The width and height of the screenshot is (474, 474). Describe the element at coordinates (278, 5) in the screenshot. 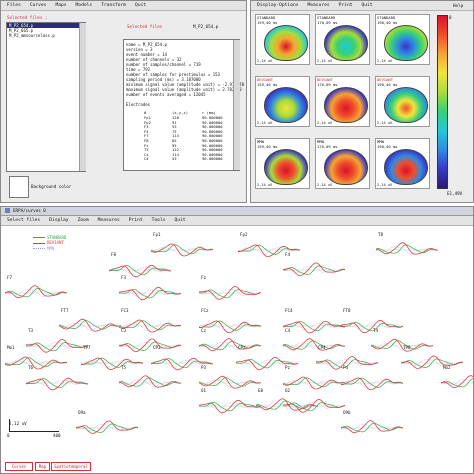

I see `menu-display-options: Display-Options` at that location.